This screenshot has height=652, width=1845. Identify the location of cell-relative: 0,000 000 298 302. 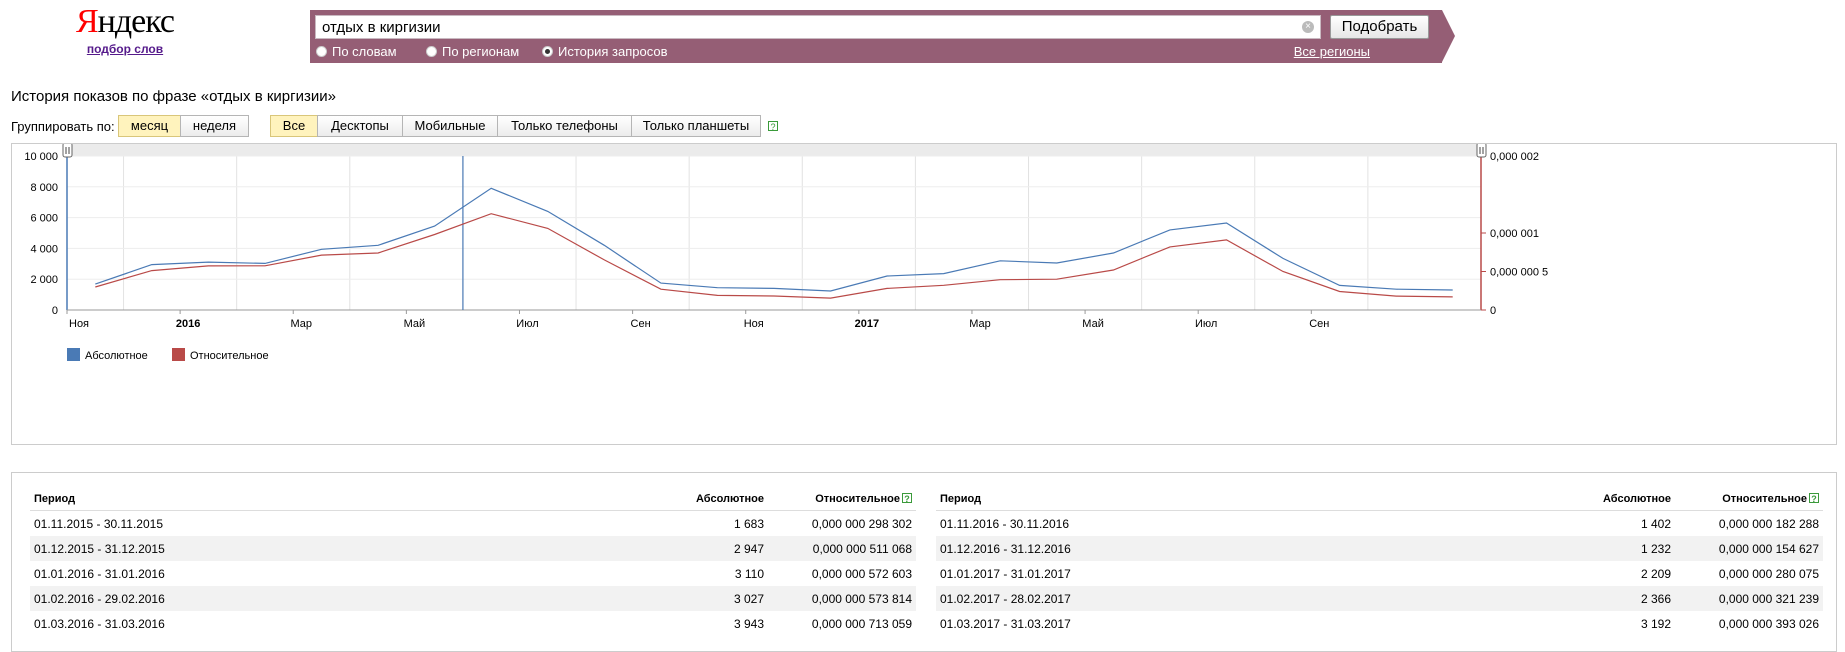
(861, 523).